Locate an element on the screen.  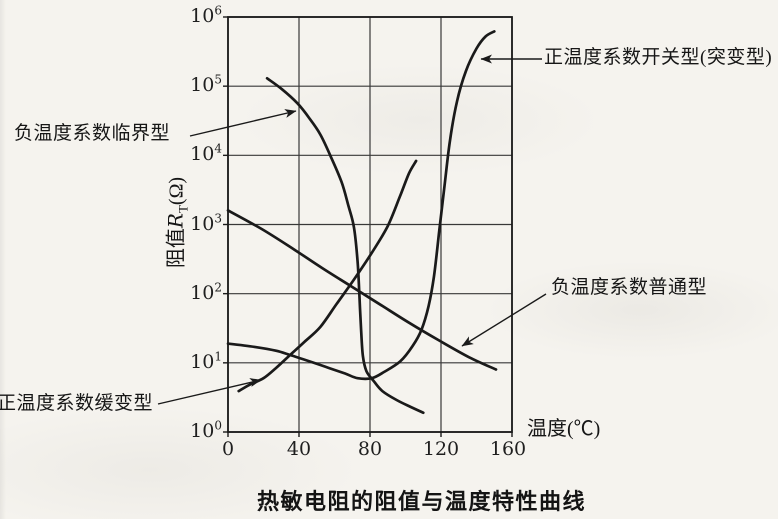
annotation-label-ptc-switch-abrupt: 正温度系数开关型(突变型) is located at coordinates (658, 57).